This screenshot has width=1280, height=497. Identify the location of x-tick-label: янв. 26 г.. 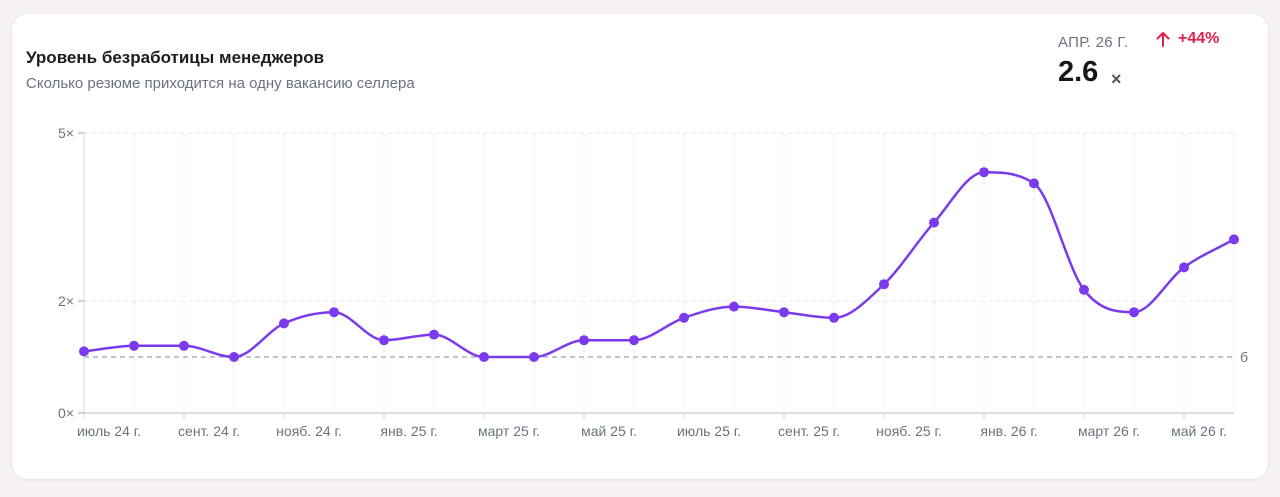
(1008, 431).